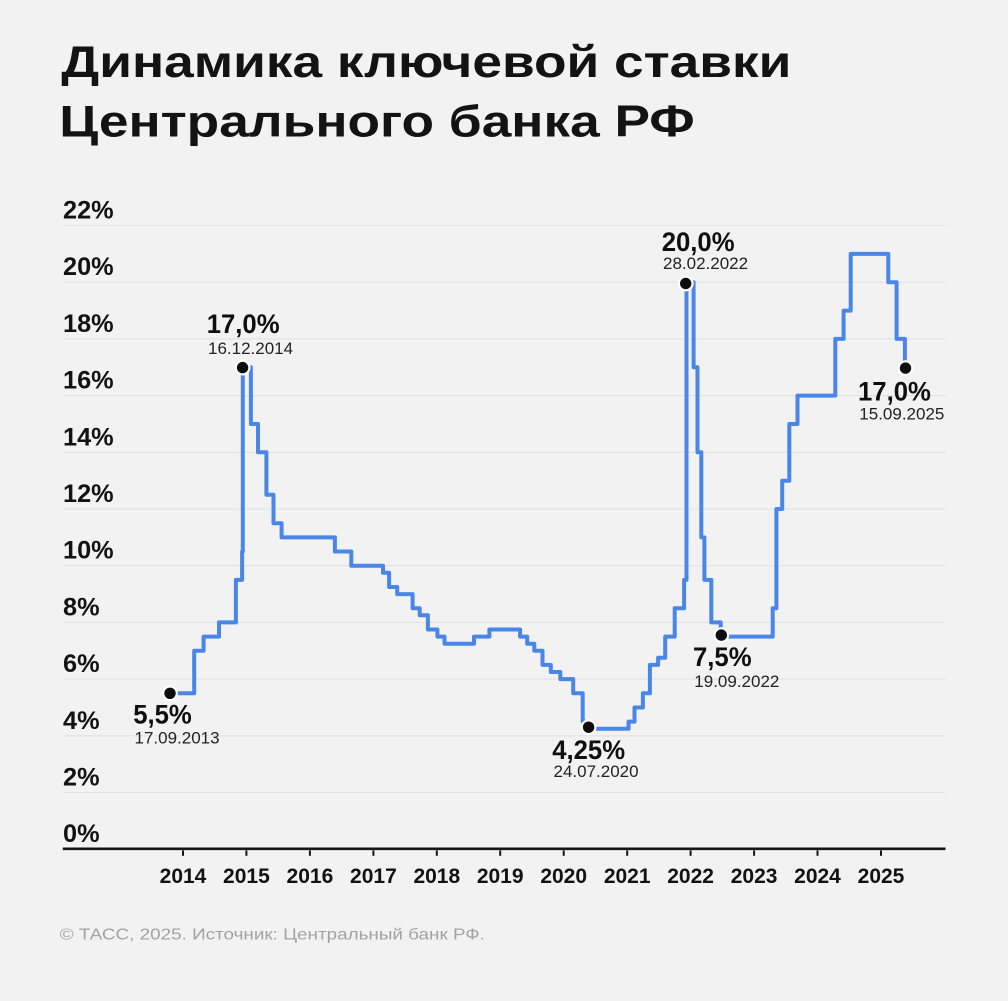 This screenshot has width=1008, height=1001. Describe the element at coordinates (88, 211) in the screenshot. I see `svg-text: 22%` at that location.